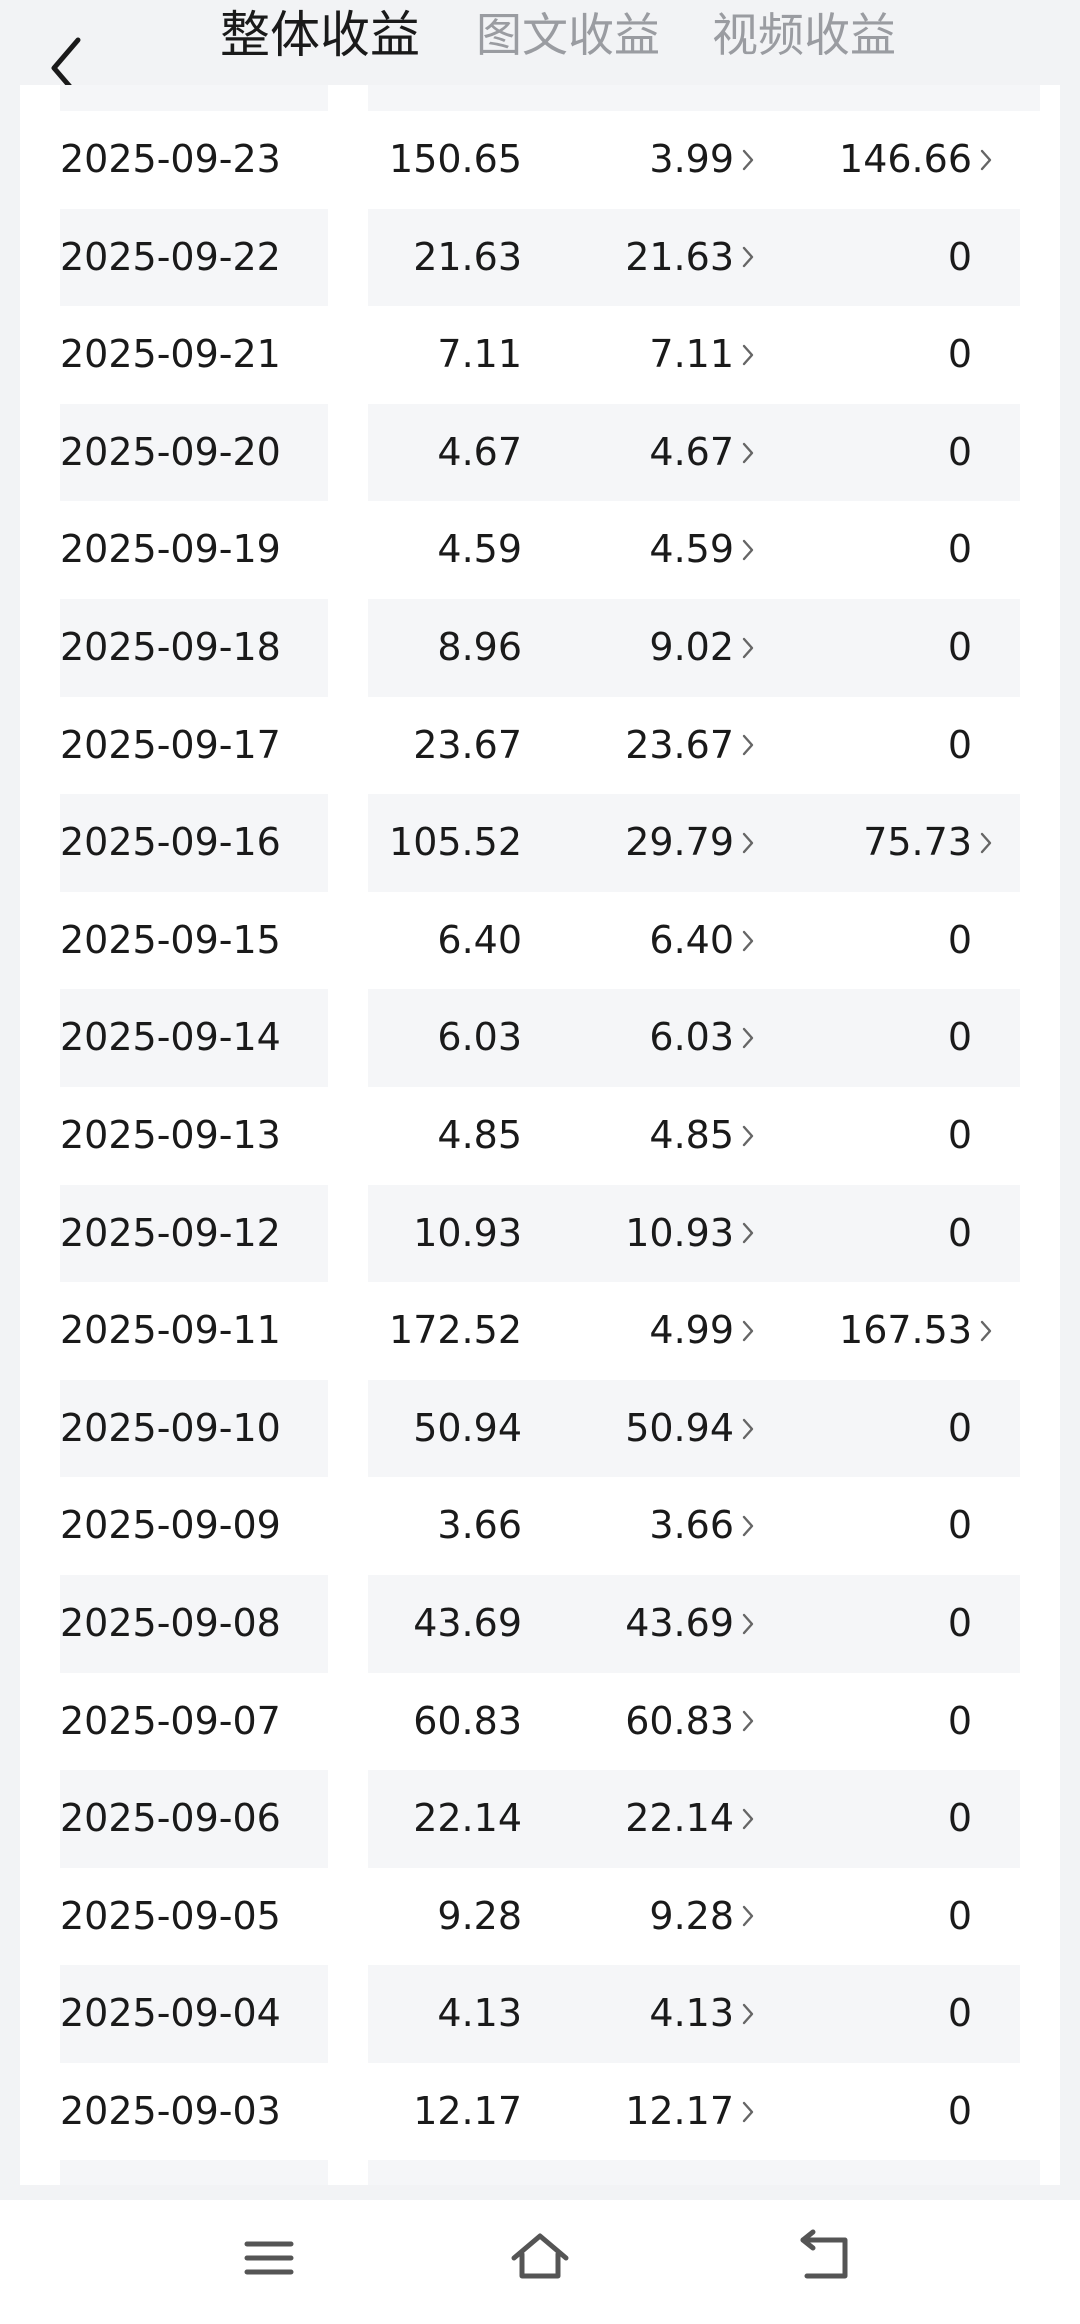 This screenshot has height=2324, width=1080. Describe the element at coordinates (479, 646) in the screenshot. I see `total-income-cell: 8.96` at that location.